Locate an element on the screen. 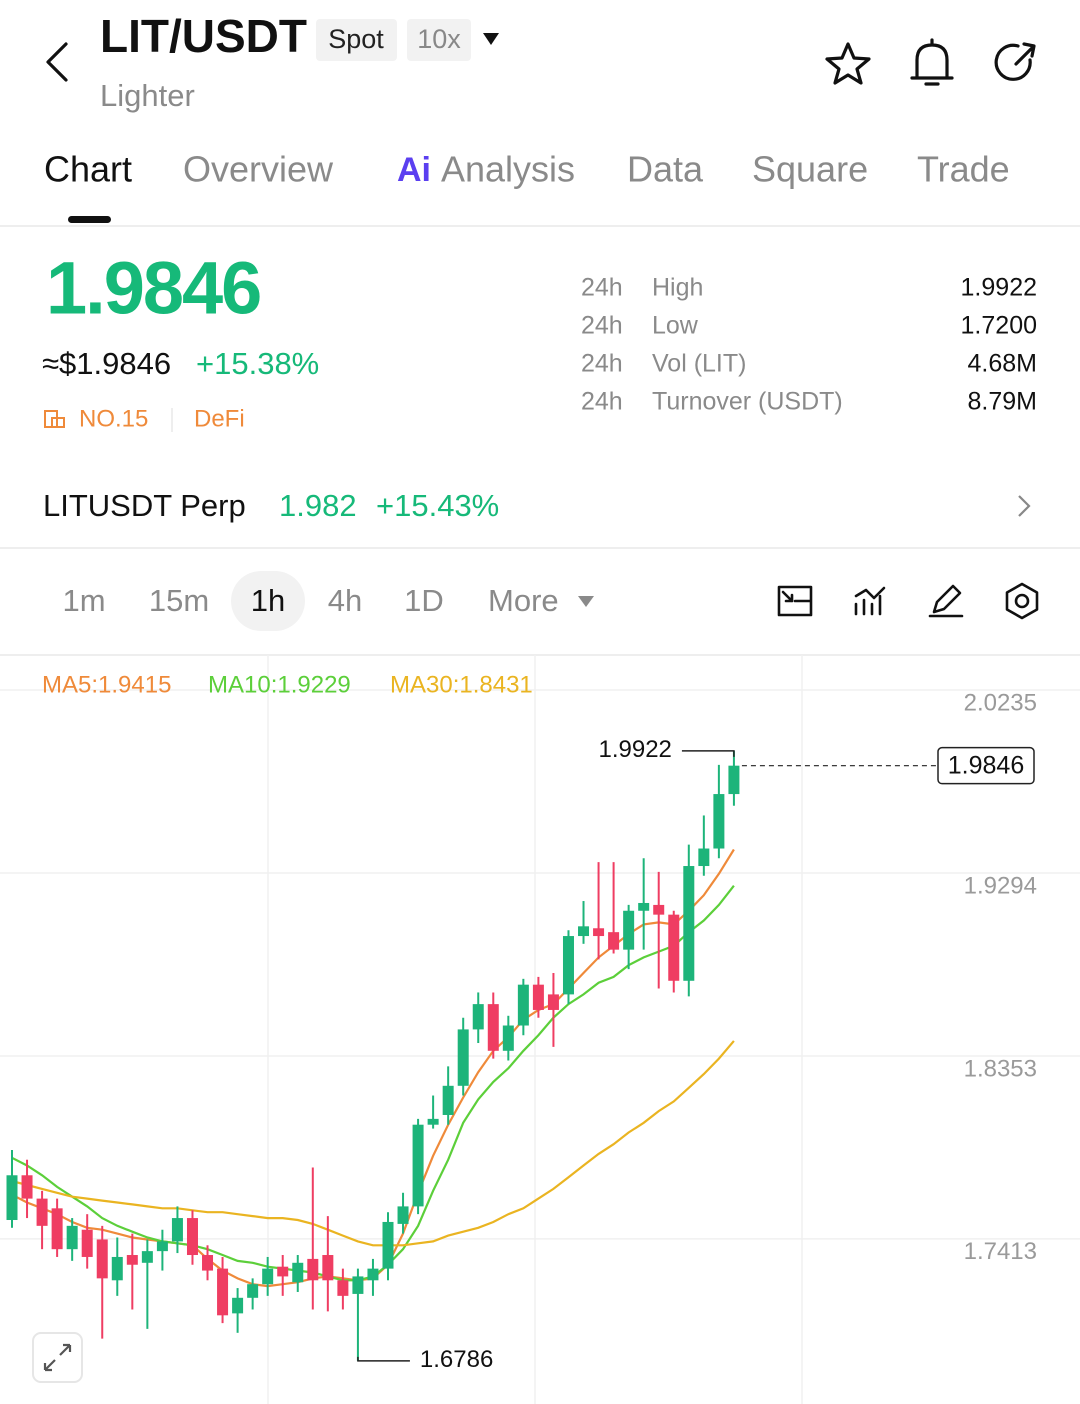  tab: Square is located at coordinates (810, 169).